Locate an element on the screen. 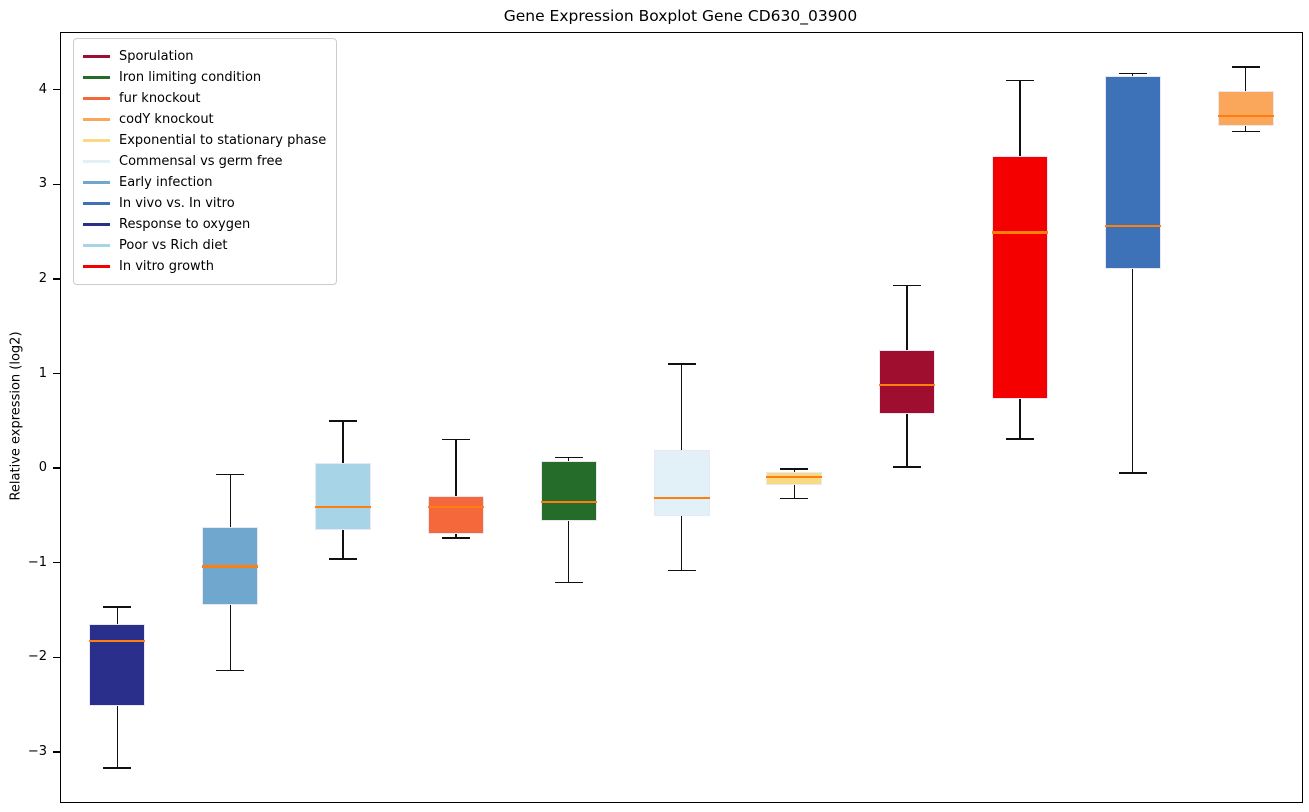 The width and height of the screenshot is (1309, 812). legend-label: Commensal vs germ free is located at coordinates (201, 161).